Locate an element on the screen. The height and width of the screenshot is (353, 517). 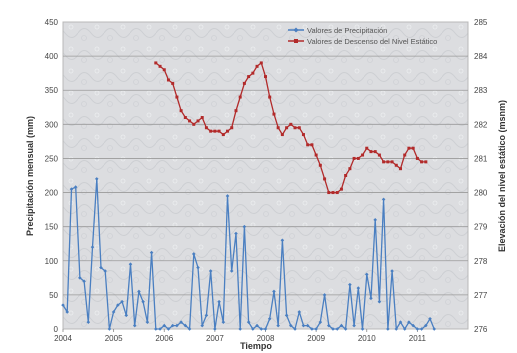
x-axis-ticks: 2004 2005 2006 2007 2008 2009 2010 2011 is located at coordinates (240, 336).